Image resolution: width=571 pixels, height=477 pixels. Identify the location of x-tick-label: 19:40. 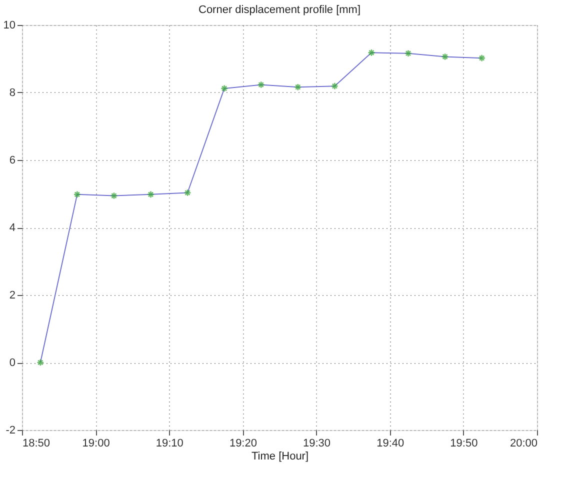
(390, 444).